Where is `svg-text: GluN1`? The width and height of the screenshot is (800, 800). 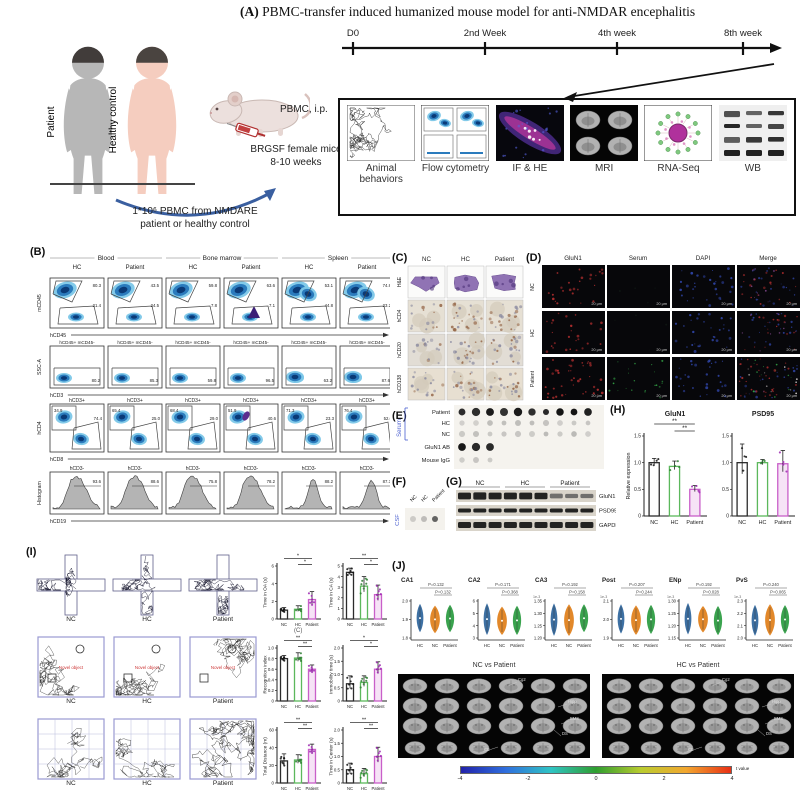
svg-text: GluN1 is located at coordinates (675, 414).